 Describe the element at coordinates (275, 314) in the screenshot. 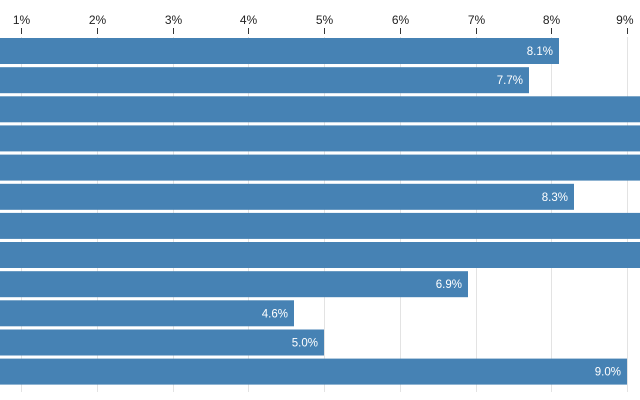

I see `data-label-10: 4.6%` at that location.